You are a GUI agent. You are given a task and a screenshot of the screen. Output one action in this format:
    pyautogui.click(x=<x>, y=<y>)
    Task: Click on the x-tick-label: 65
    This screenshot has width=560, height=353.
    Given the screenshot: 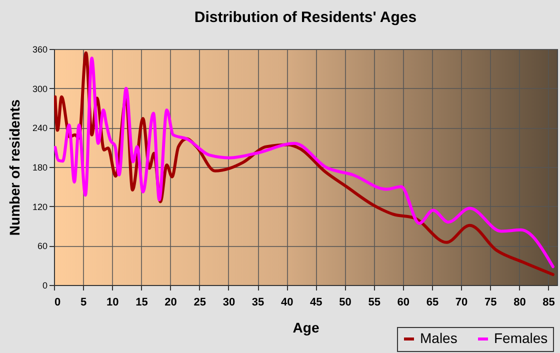 What is the action you would take?
    pyautogui.click(x=432, y=302)
    